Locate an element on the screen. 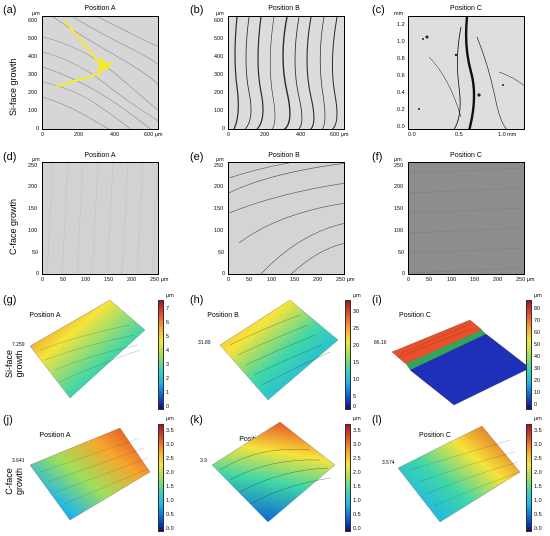 The image size is (550, 536). panel-label: (j) is located at coordinates (8, 420).